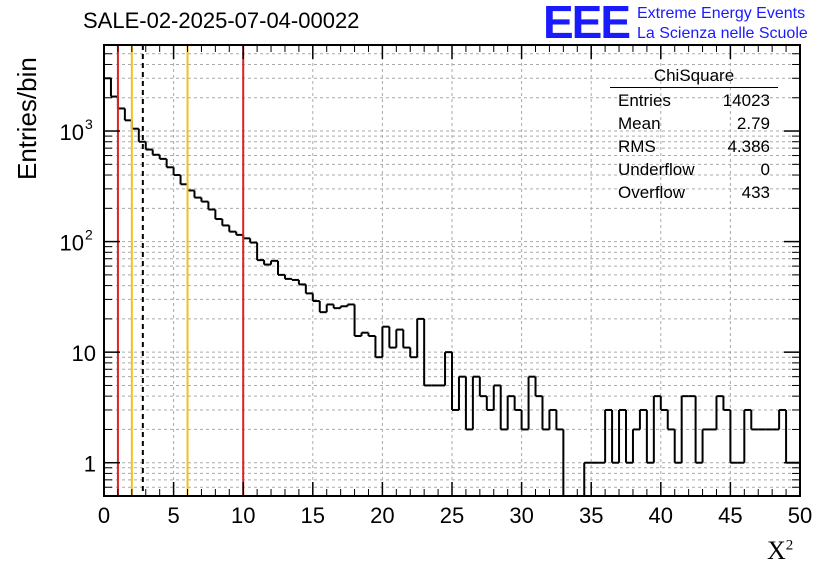 Image resolution: width=836 pixels, height=572 pixels. Describe the element at coordinates (104, 515) in the screenshot. I see `x-tick-label: 0` at that location.